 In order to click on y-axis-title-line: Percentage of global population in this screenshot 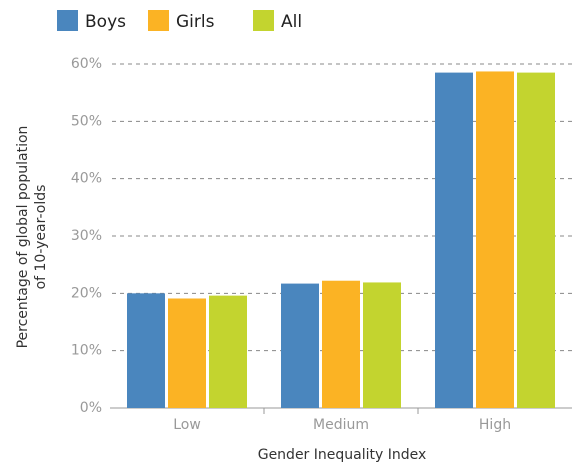, I will do `click(23, 237)`.